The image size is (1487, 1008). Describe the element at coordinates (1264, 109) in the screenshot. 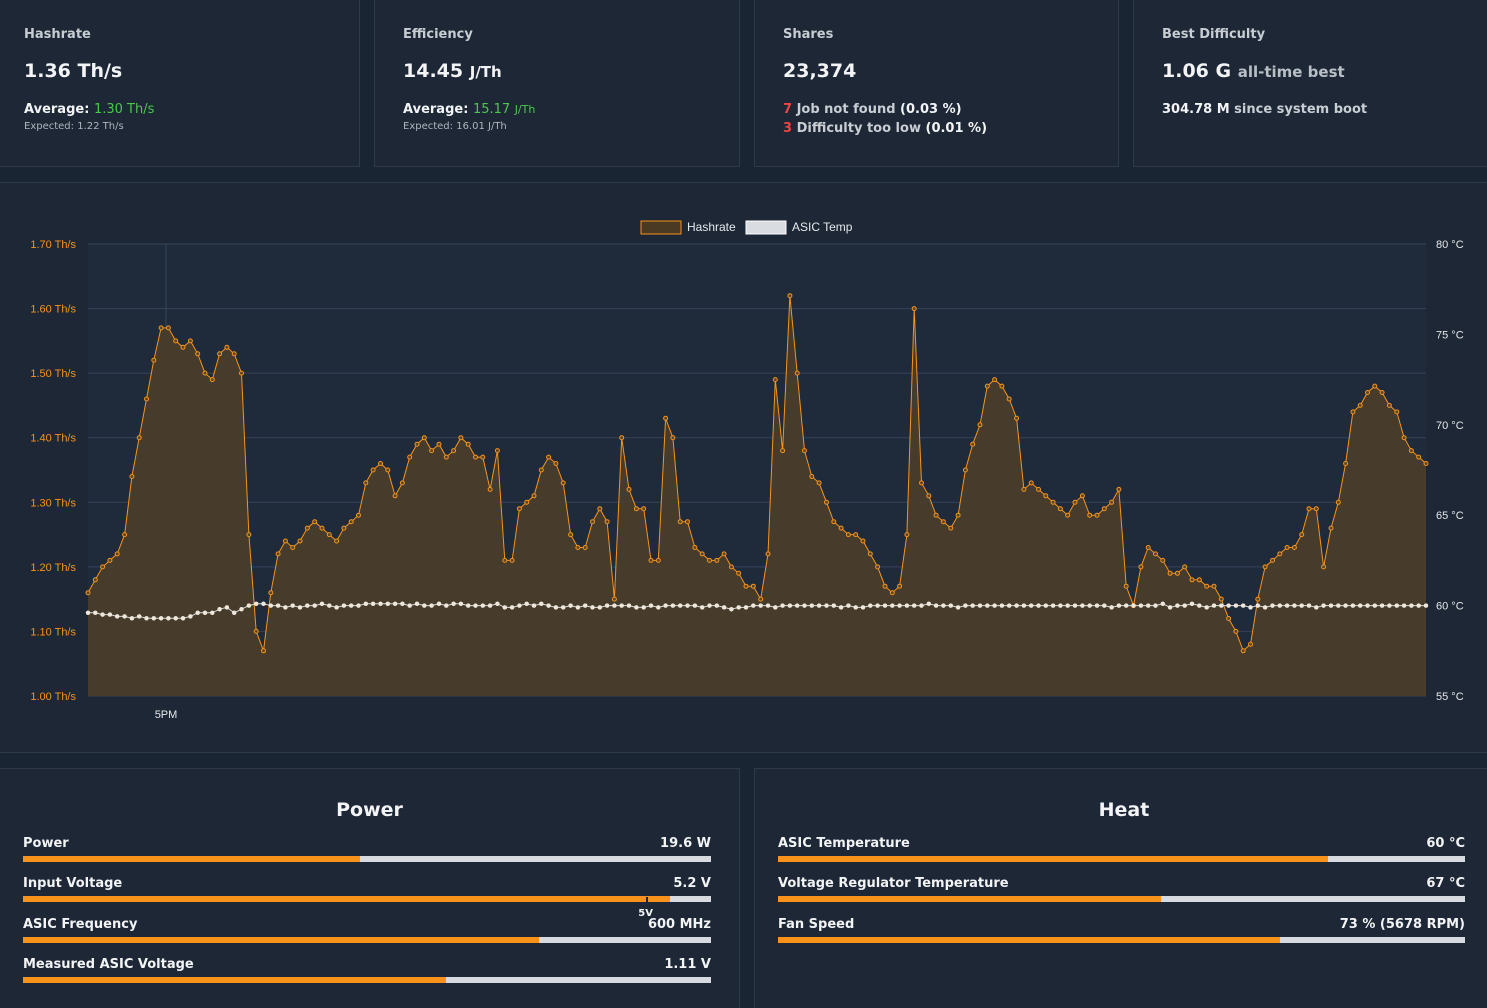

I see `best-difficulty-since-boot: 304.78 M since system boot` at that location.